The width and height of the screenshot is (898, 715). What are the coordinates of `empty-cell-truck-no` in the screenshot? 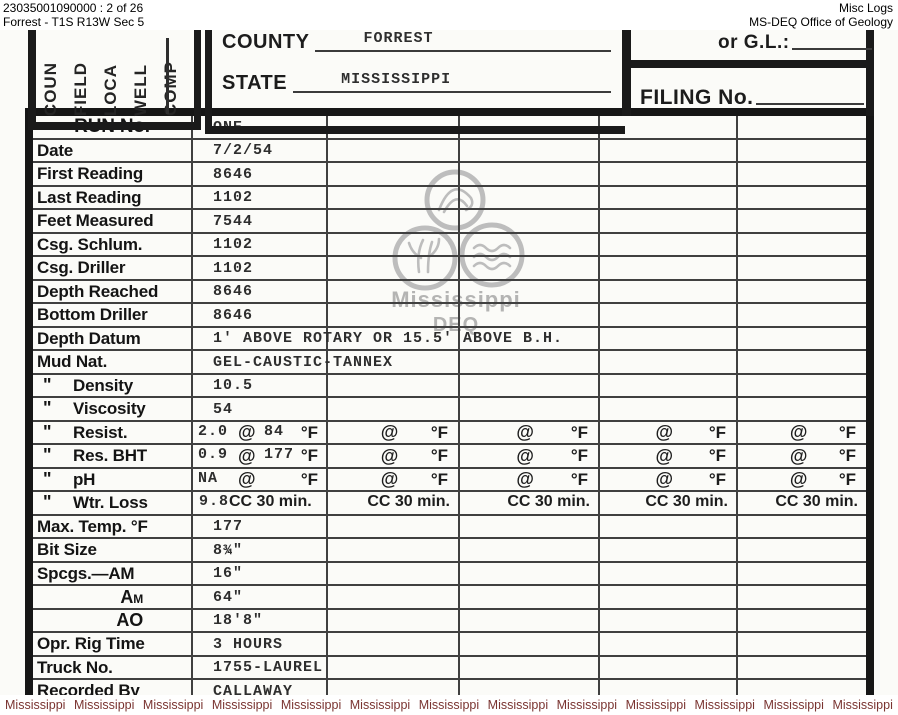 It's located at (394, 668).